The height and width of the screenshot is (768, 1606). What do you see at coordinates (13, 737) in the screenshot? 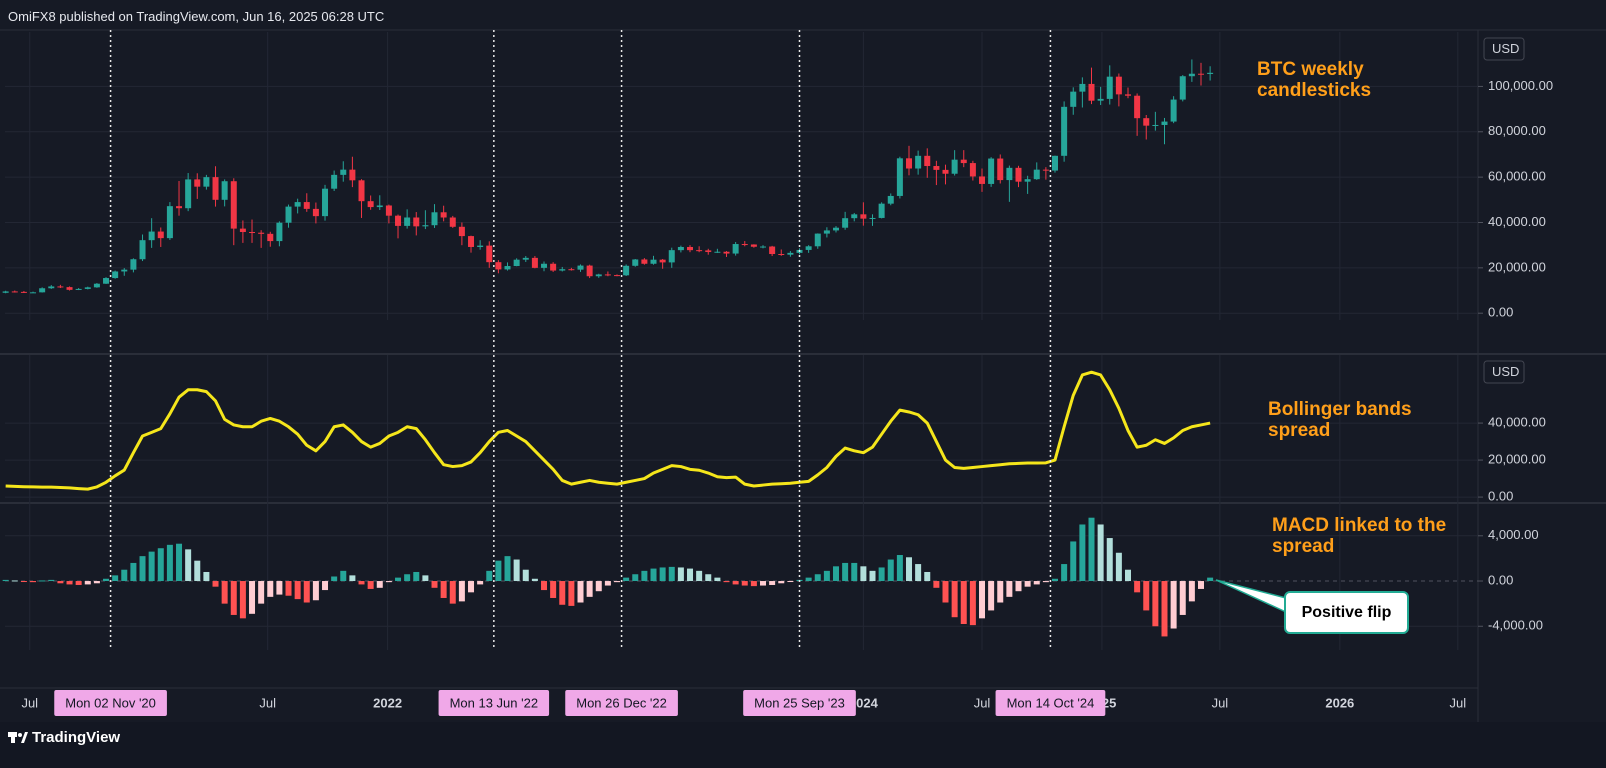
I see `logo-part` at bounding box center [13, 737].